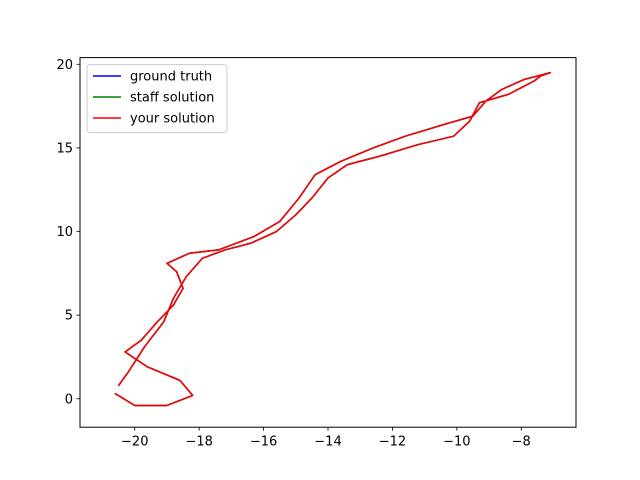 The height and width of the screenshot is (480, 640). What do you see at coordinates (134, 442) in the screenshot?
I see `x-tick-label: −20` at bounding box center [134, 442].